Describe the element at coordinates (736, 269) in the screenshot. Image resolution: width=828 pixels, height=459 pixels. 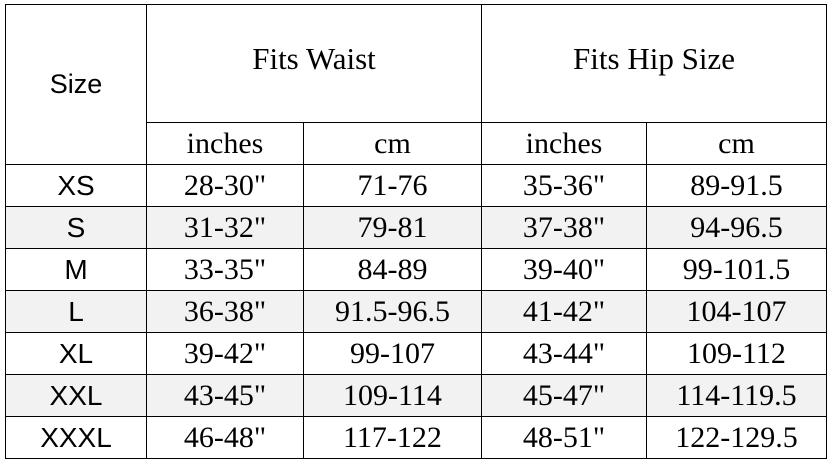
I see `measure-cell: 99-101.5` at that location.